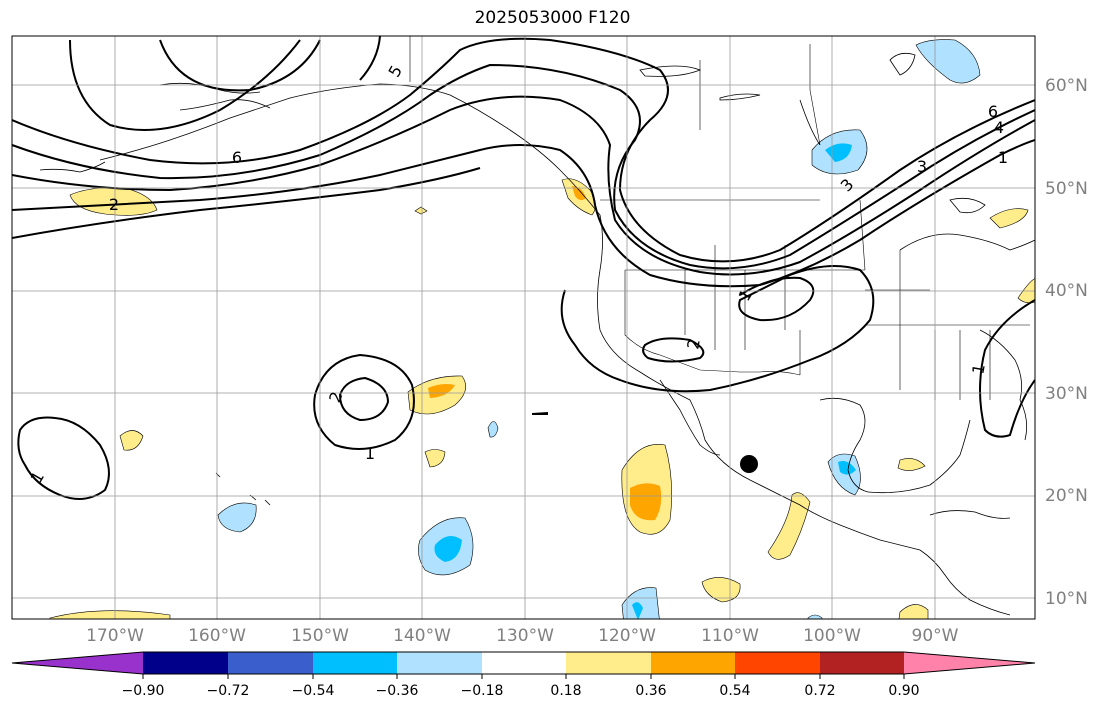 The width and height of the screenshot is (1105, 712). What do you see at coordinates (482, 691) in the screenshot?
I see `colorbar-tick-label: −0.18` at bounding box center [482, 691].